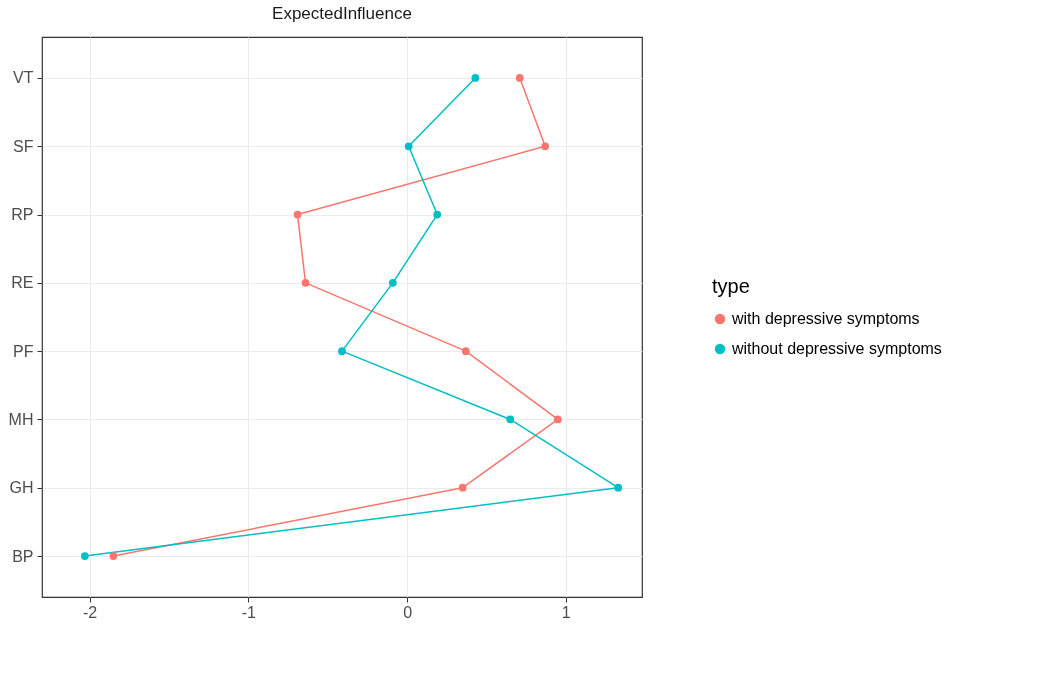  Describe the element at coordinates (342, 13) in the screenshot. I see `chart-title: ExpectedInfluence` at that location.